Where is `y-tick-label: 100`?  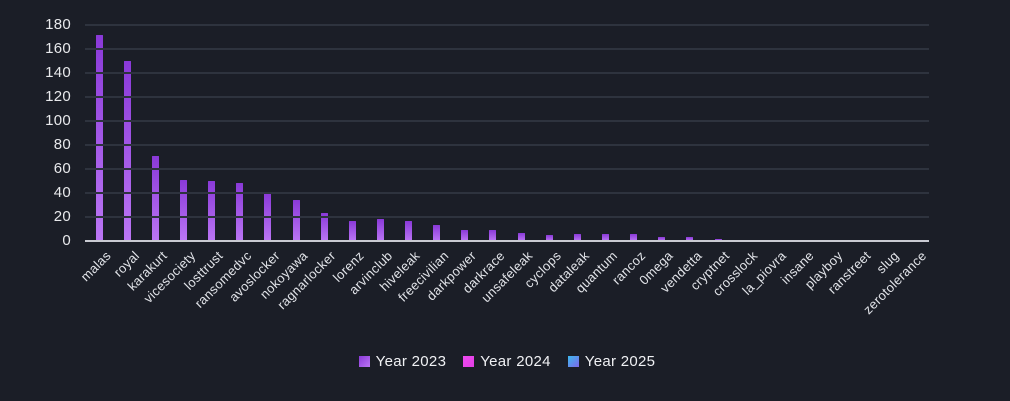 y-tick-label: 100 is located at coordinates (58, 120).